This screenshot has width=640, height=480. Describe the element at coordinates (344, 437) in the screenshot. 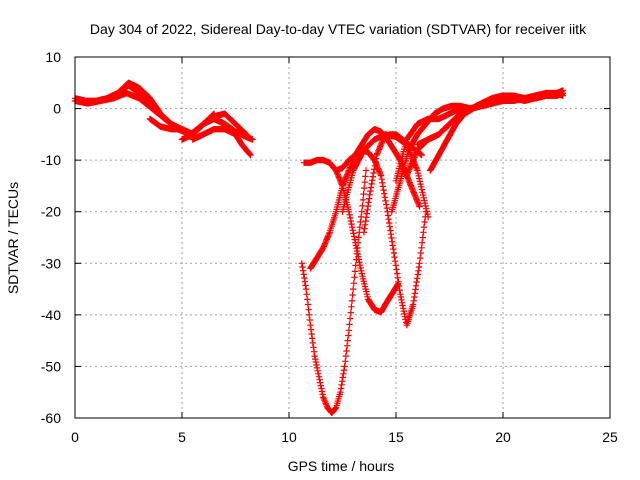

I see `x-tick-labels: 0 5 10 15 20 25` at that location.